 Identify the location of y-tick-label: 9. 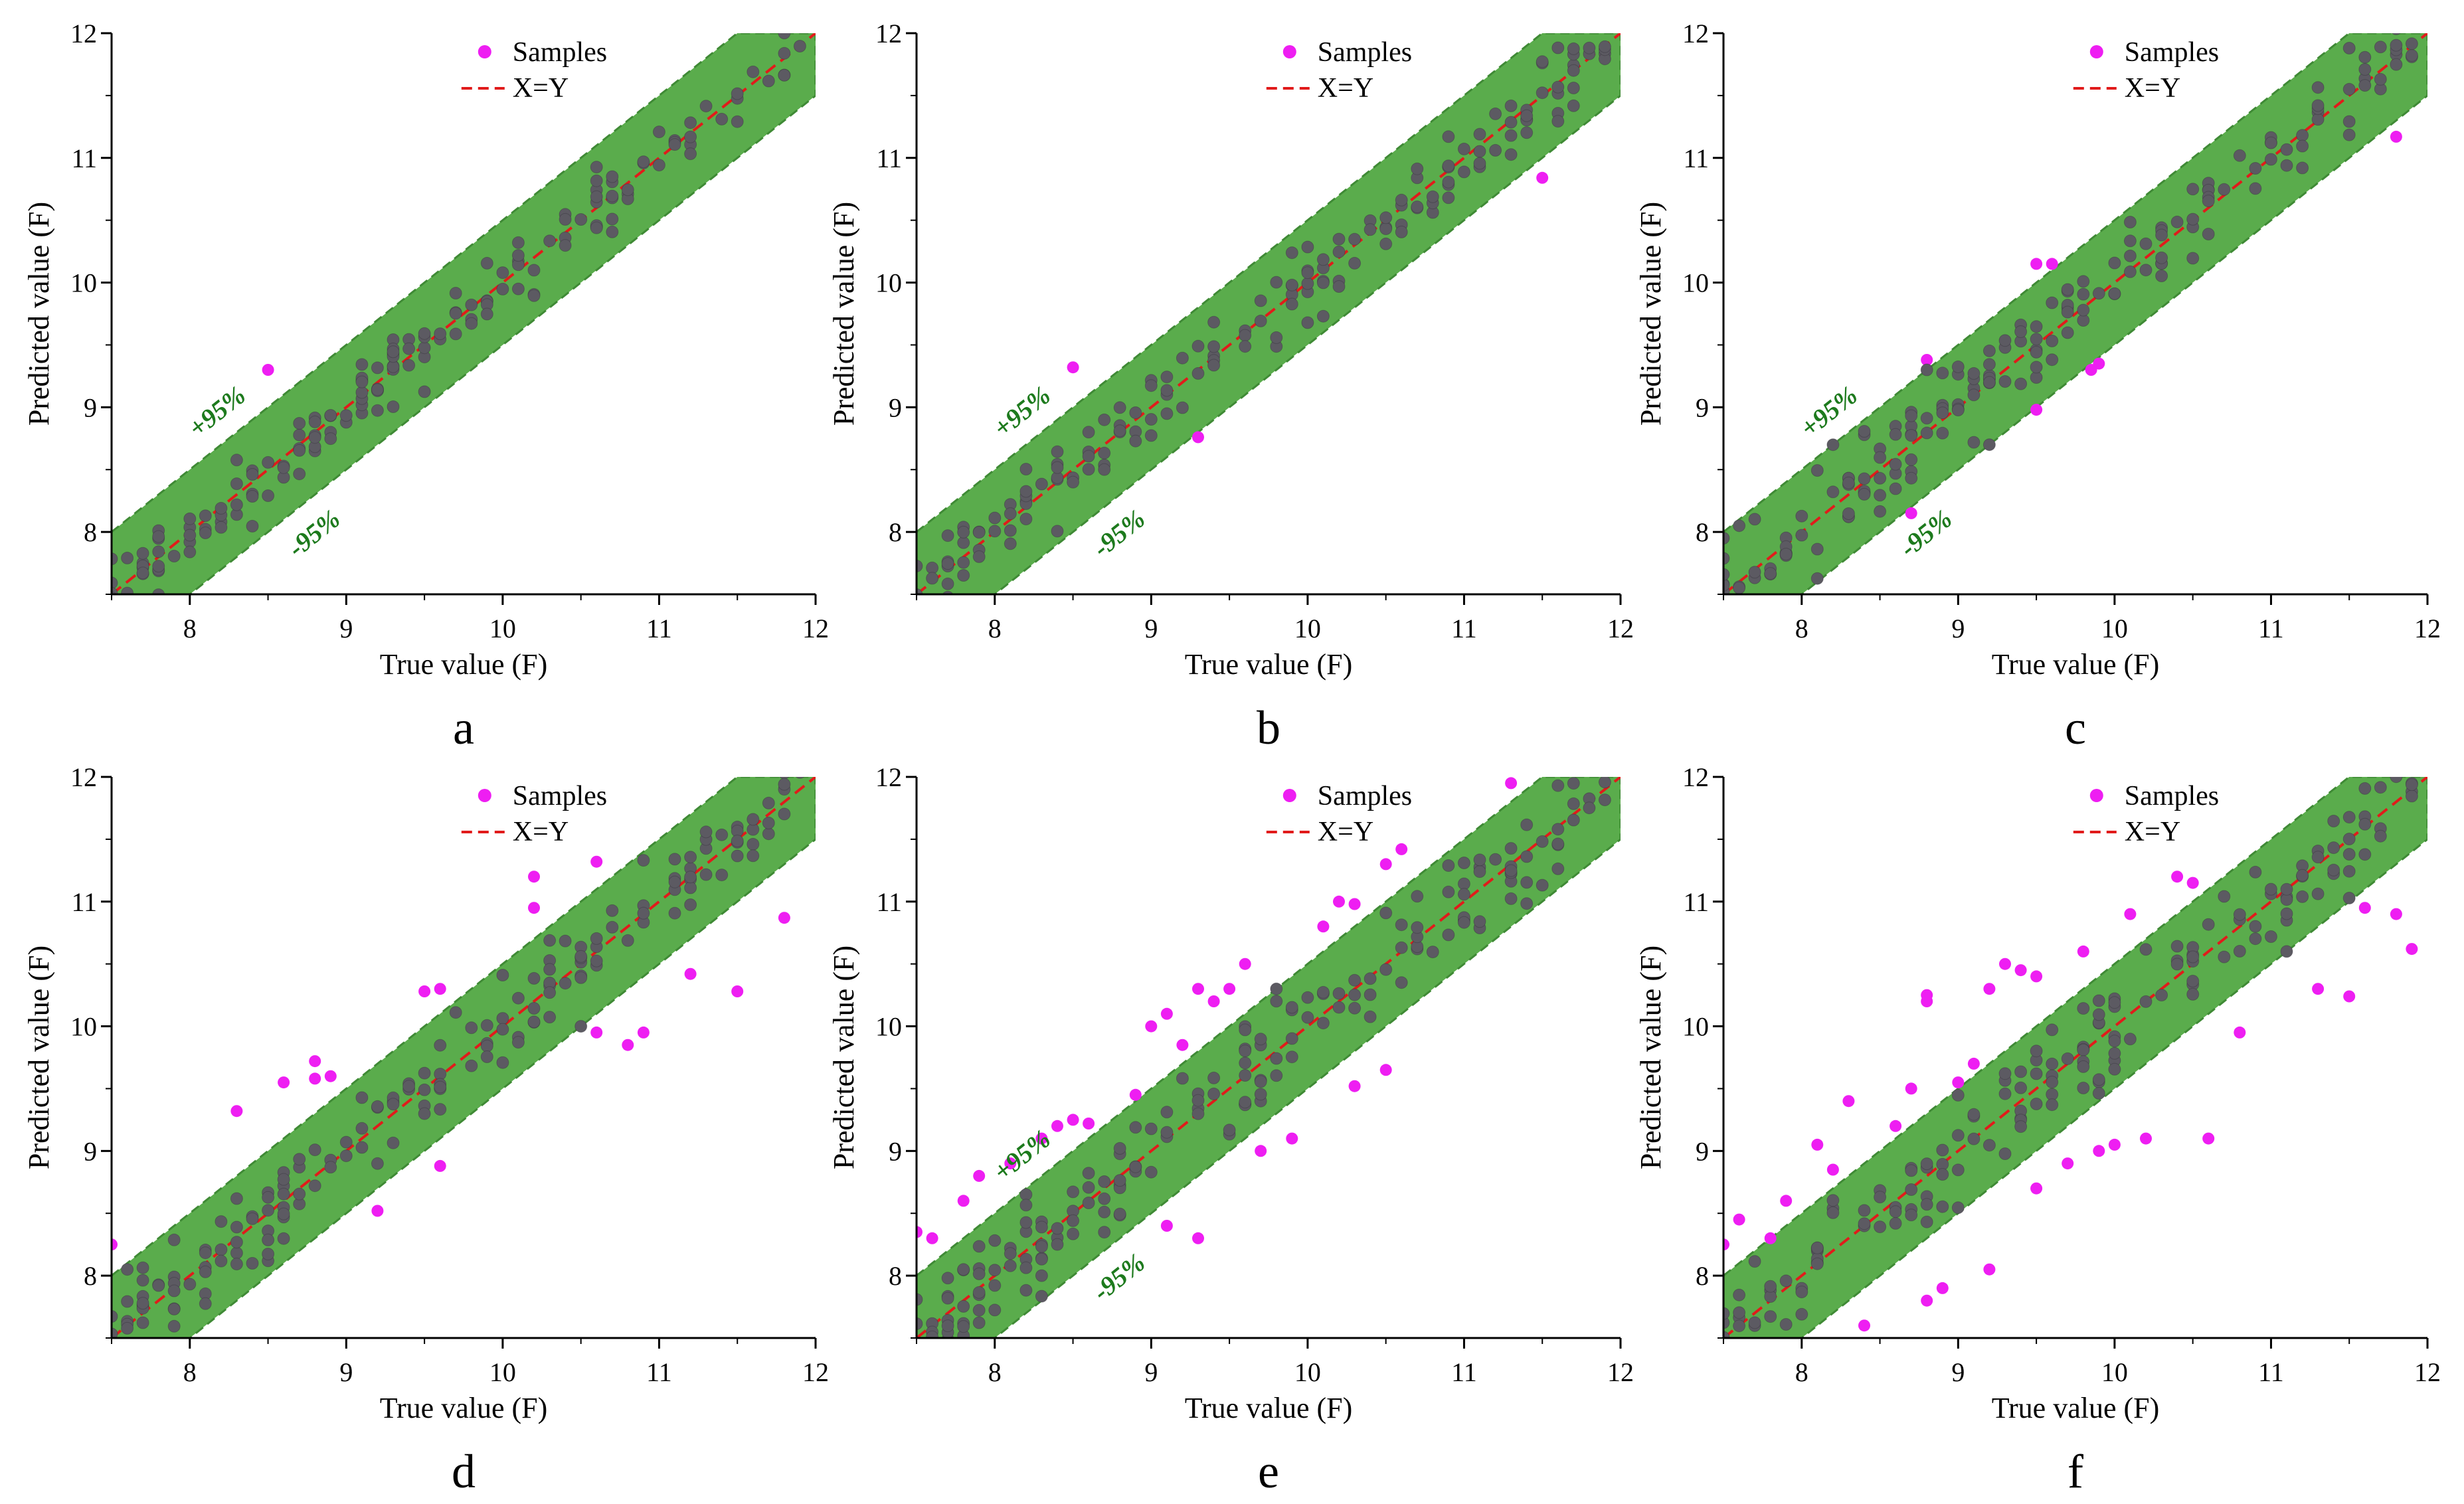
(90, 1151).